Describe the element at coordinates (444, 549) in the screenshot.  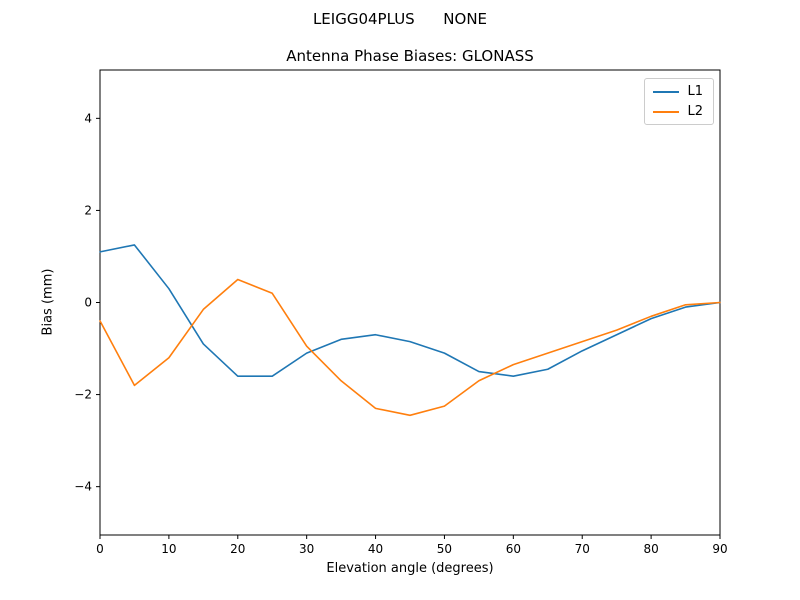
I see `x-tick-label: 50` at that location.